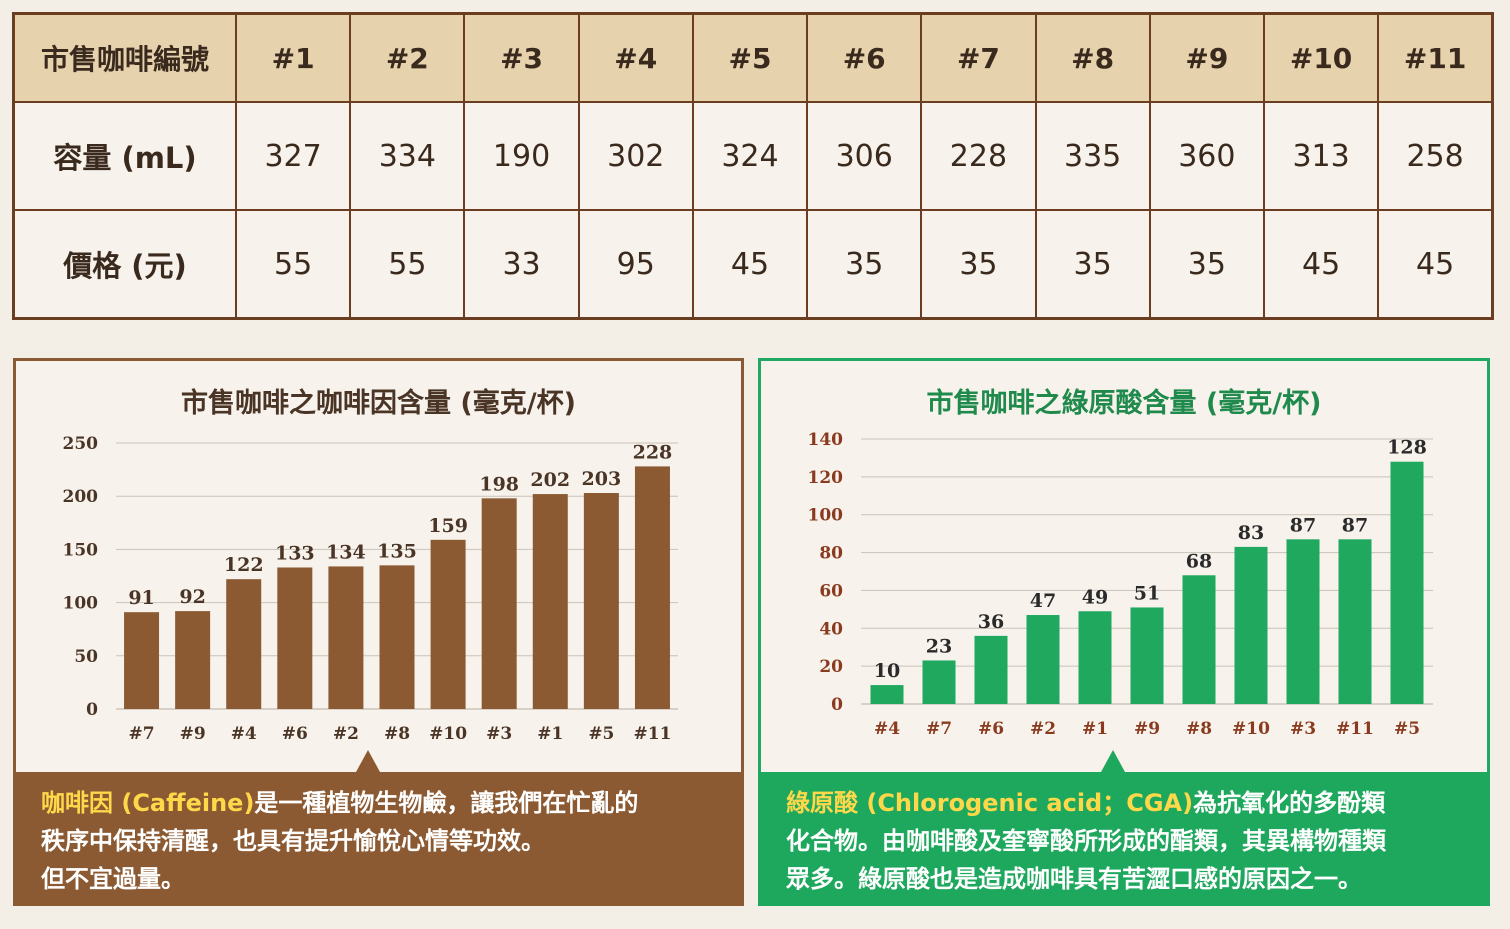  Describe the element at coordinates (521, 156) in the screenshot. I see `table-cell: 190` at that location.